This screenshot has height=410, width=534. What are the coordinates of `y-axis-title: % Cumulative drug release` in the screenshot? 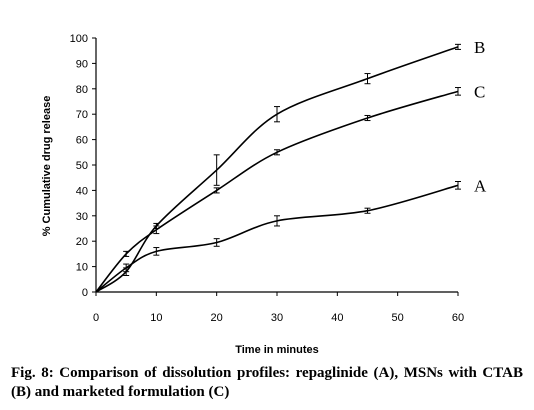 It's located at (47, 166).